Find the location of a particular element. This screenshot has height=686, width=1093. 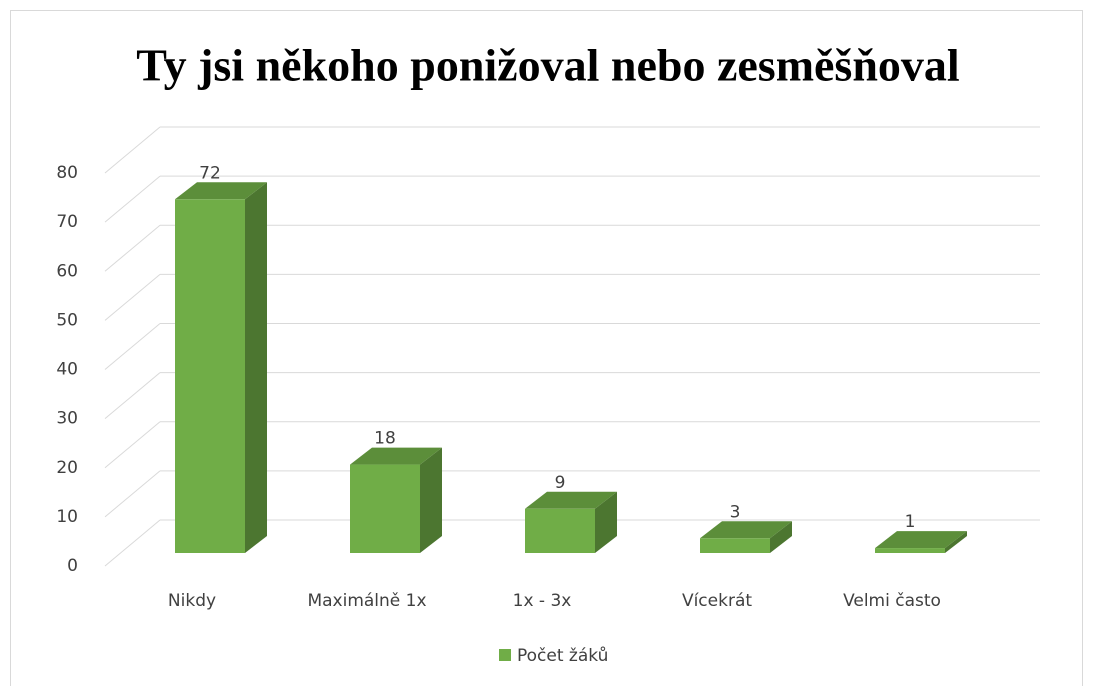

chart-title: Ty jsi někoho ponižoval nebo zesměšňoval is located at coordinates (547, 65).